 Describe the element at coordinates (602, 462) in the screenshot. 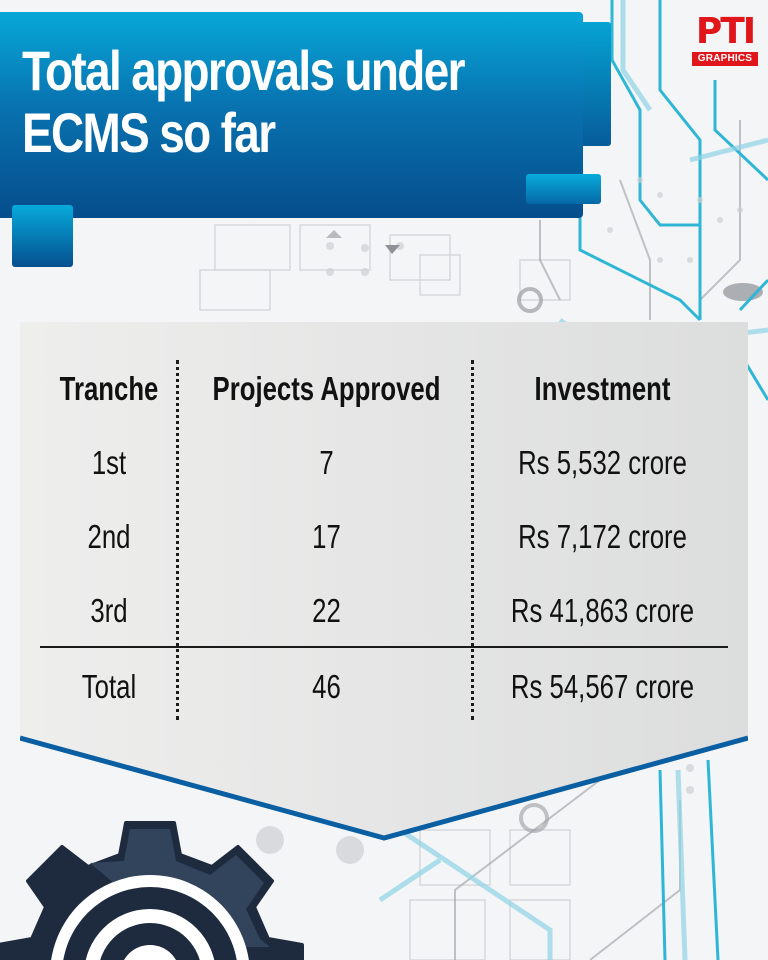

I see `investment-cell: Rs 5,532 crore` at that location.